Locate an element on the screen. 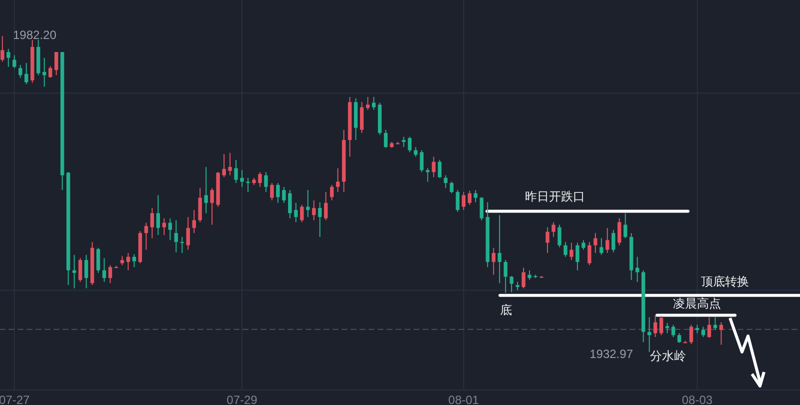  x-tick-label: 08-03 is located at coordinates (697, 399).